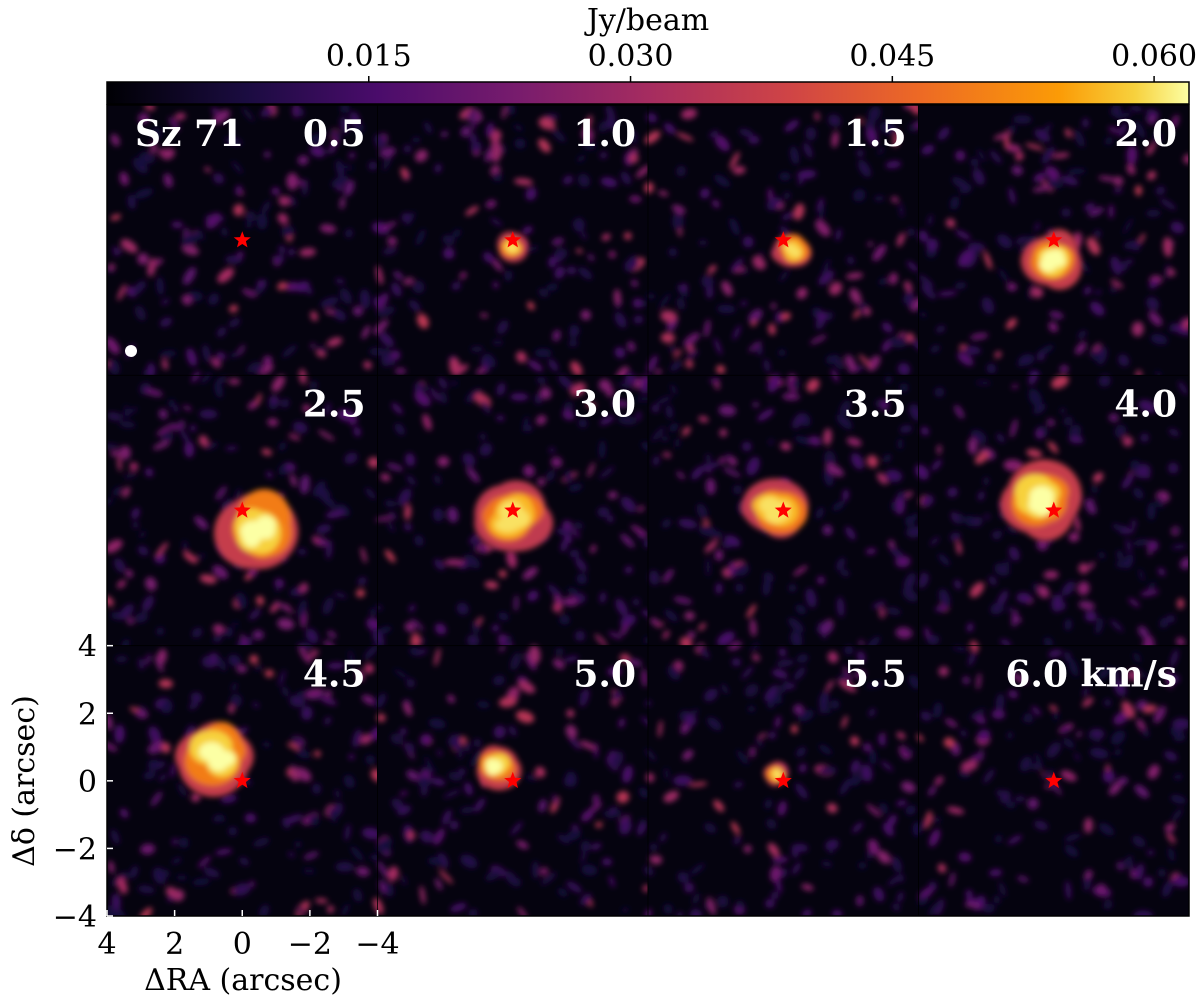 The image size is (1200, 1005). I want to click on x-tick-label: 0, so click(242, 944).